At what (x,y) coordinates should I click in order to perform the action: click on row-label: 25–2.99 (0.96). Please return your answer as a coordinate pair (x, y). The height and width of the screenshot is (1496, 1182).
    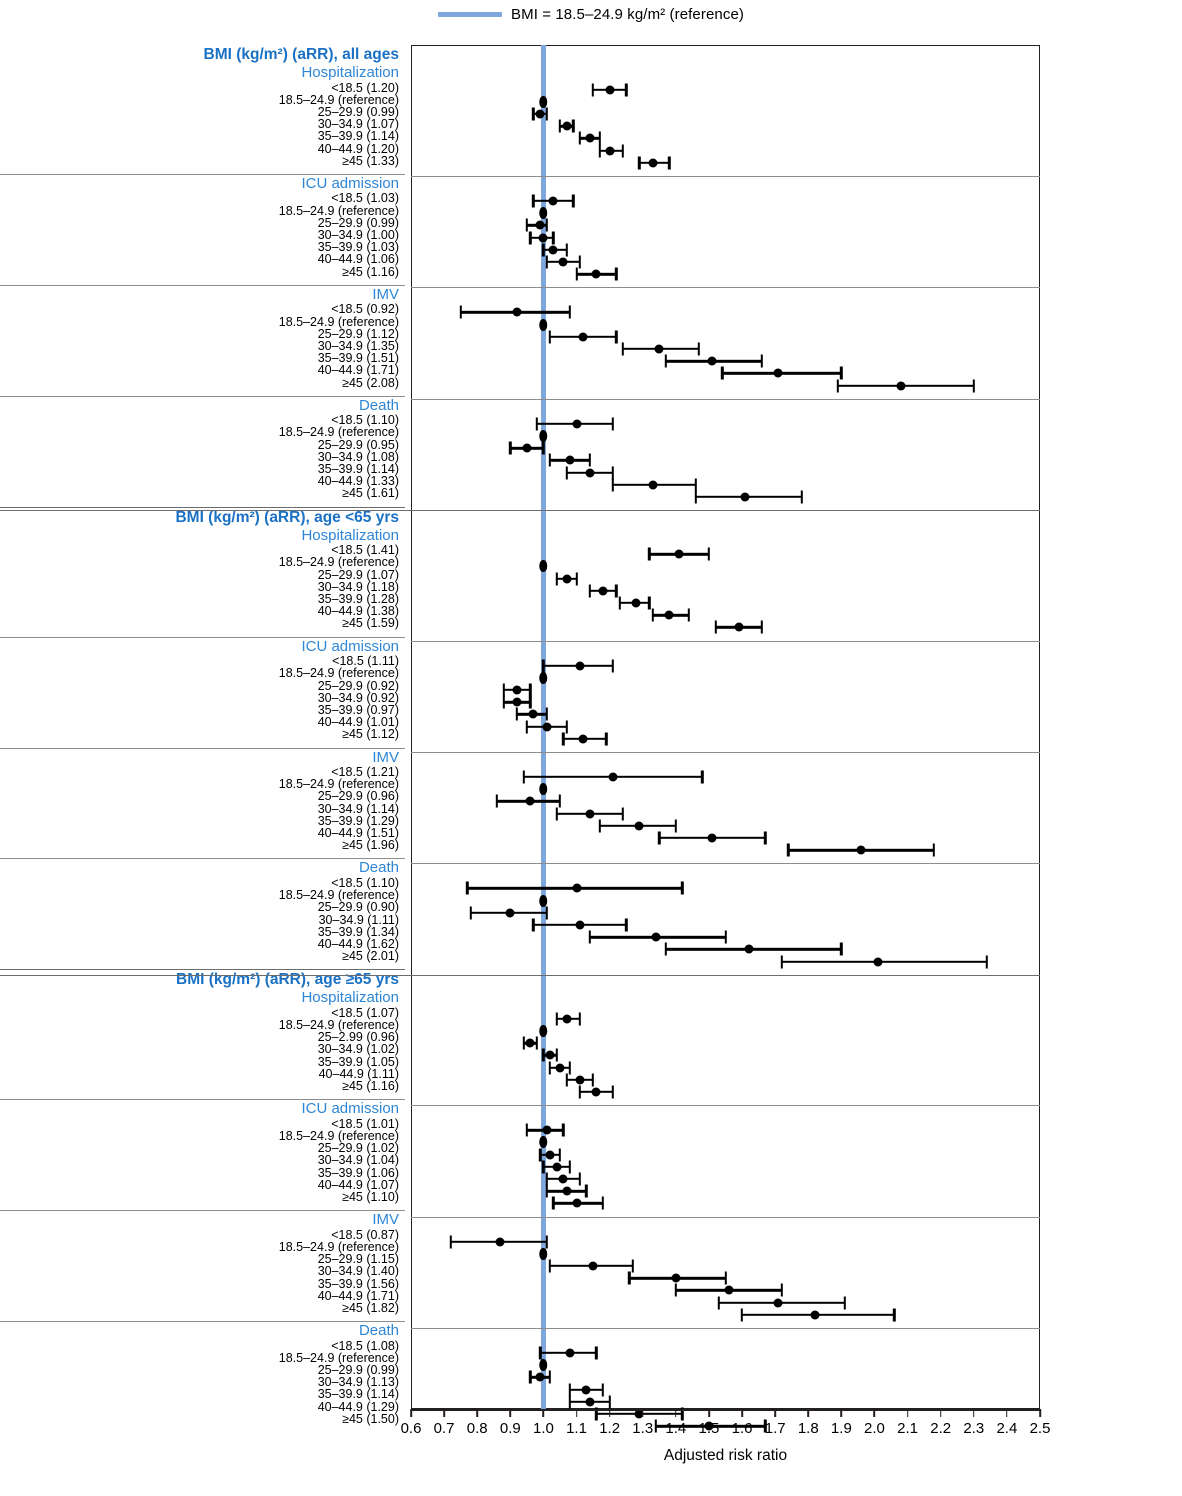
    Looking at the image, I should click on (358, 1037).